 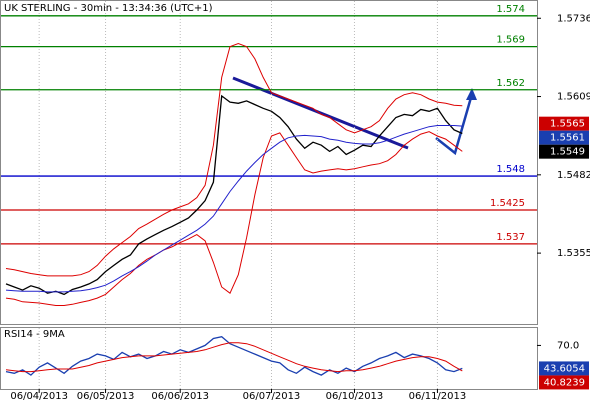 I want to click on last-value-label: 43.6054, so click(x=564, y=368).